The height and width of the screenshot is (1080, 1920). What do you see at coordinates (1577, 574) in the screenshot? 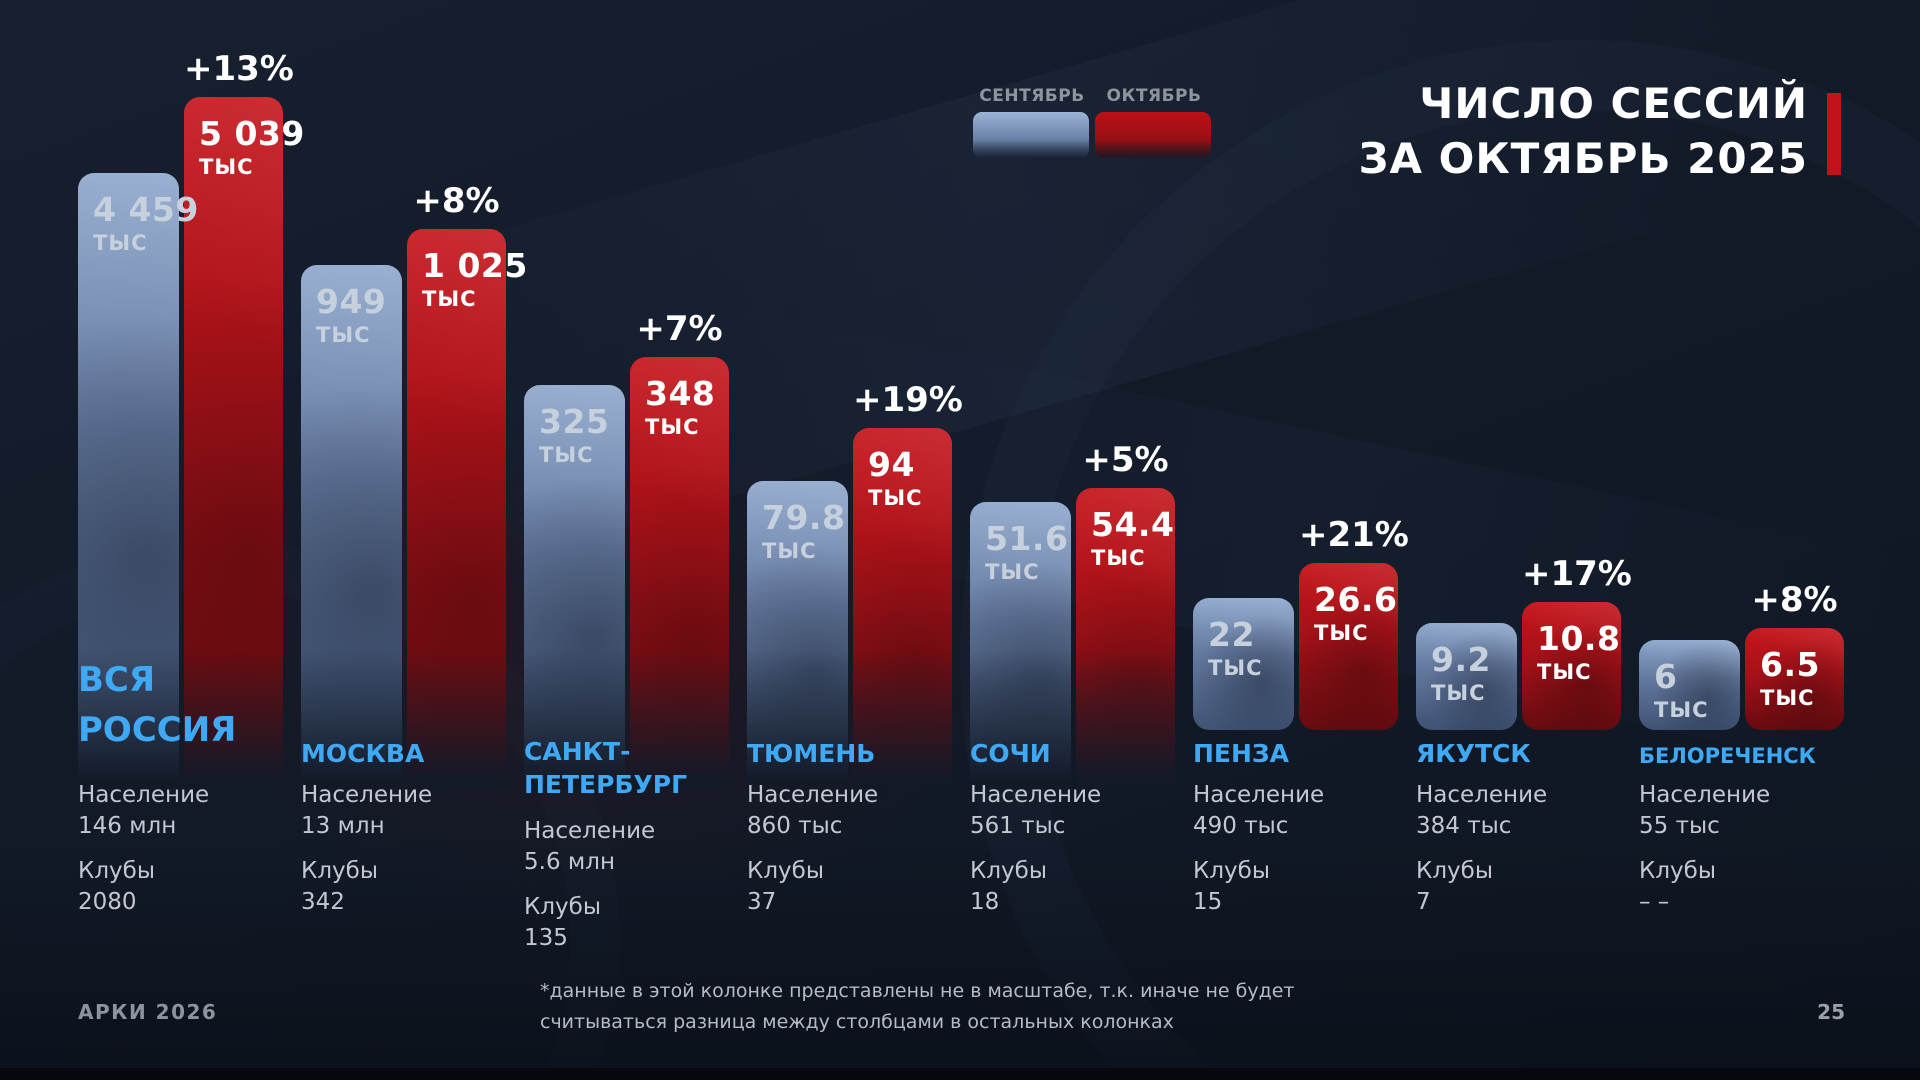
I see `growth-badge: +17%` at bounding box center [1577, 574].